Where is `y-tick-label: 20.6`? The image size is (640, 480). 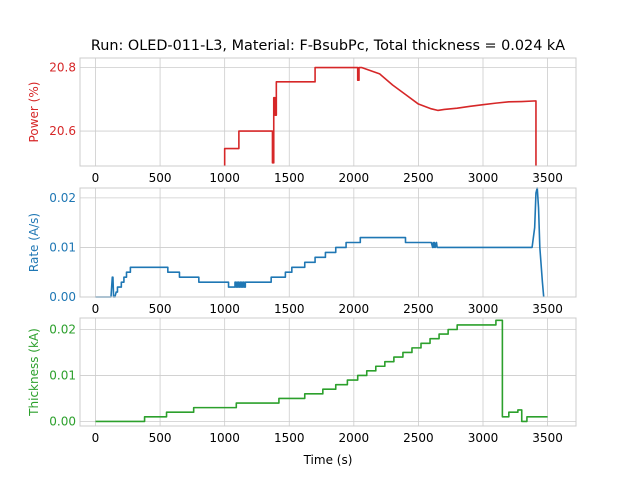 y-tick-label: 20.6 is located at coordinates (62, 131).